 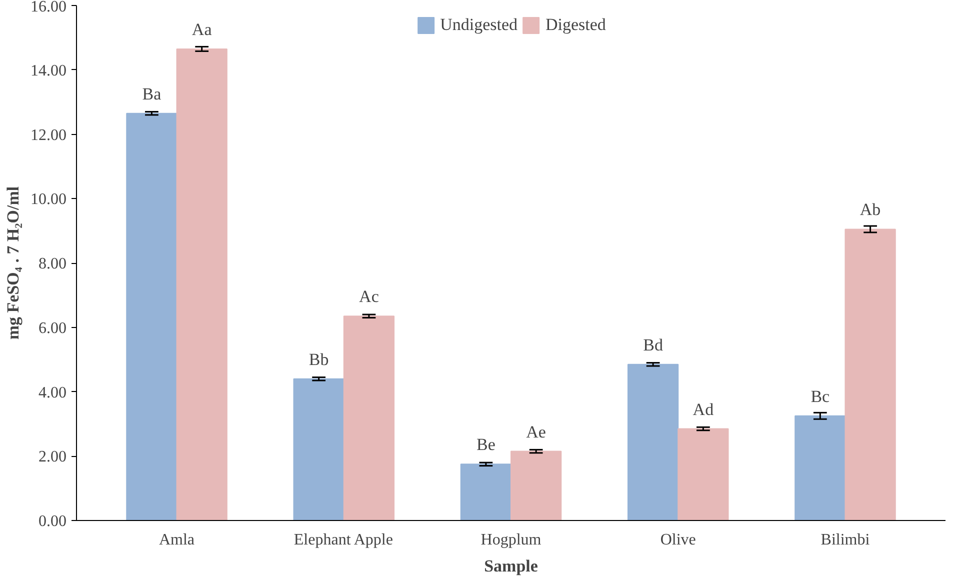 I want to click on x-tick-label: Hogplum, so click(x=511, y=540).